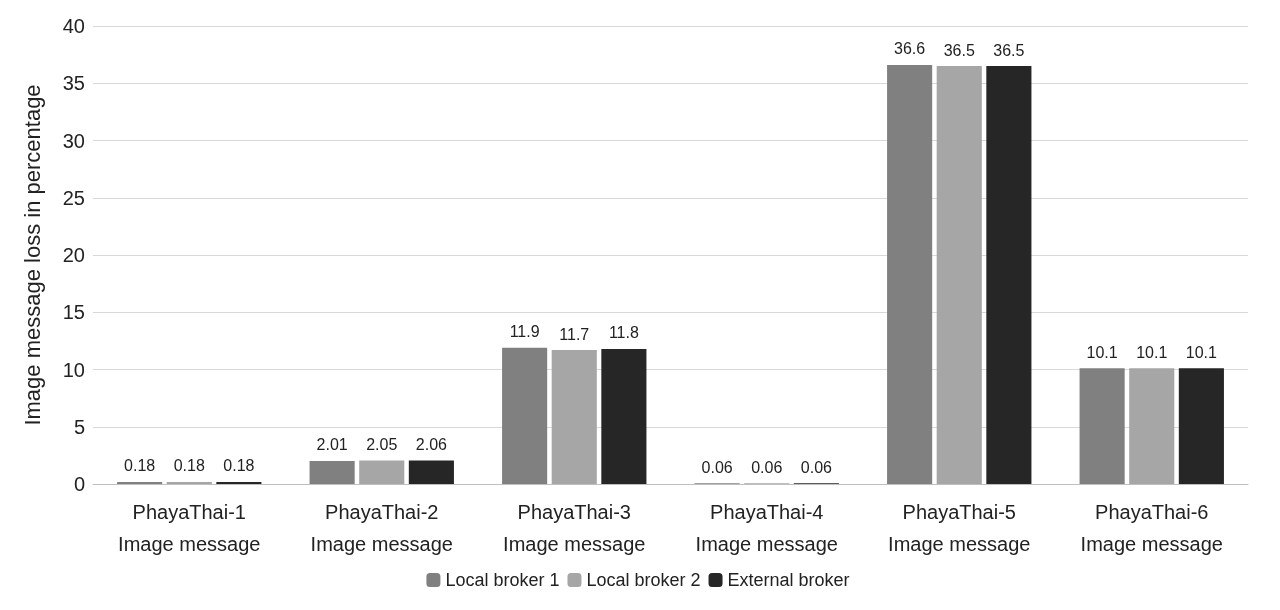  Describe the element at coordinates (502, 580) in the screenshot. I see `legend-label: Local broker 1` at that location.